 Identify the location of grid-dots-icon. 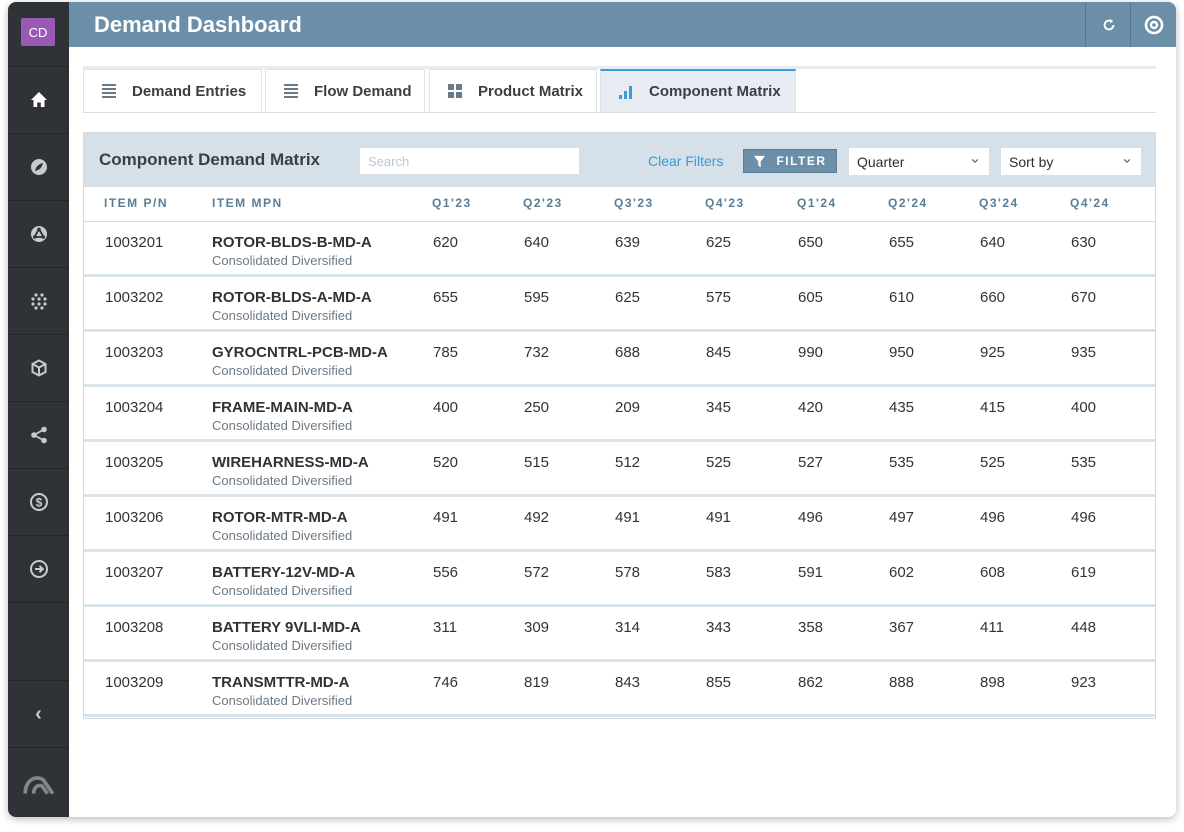
(38, 301).